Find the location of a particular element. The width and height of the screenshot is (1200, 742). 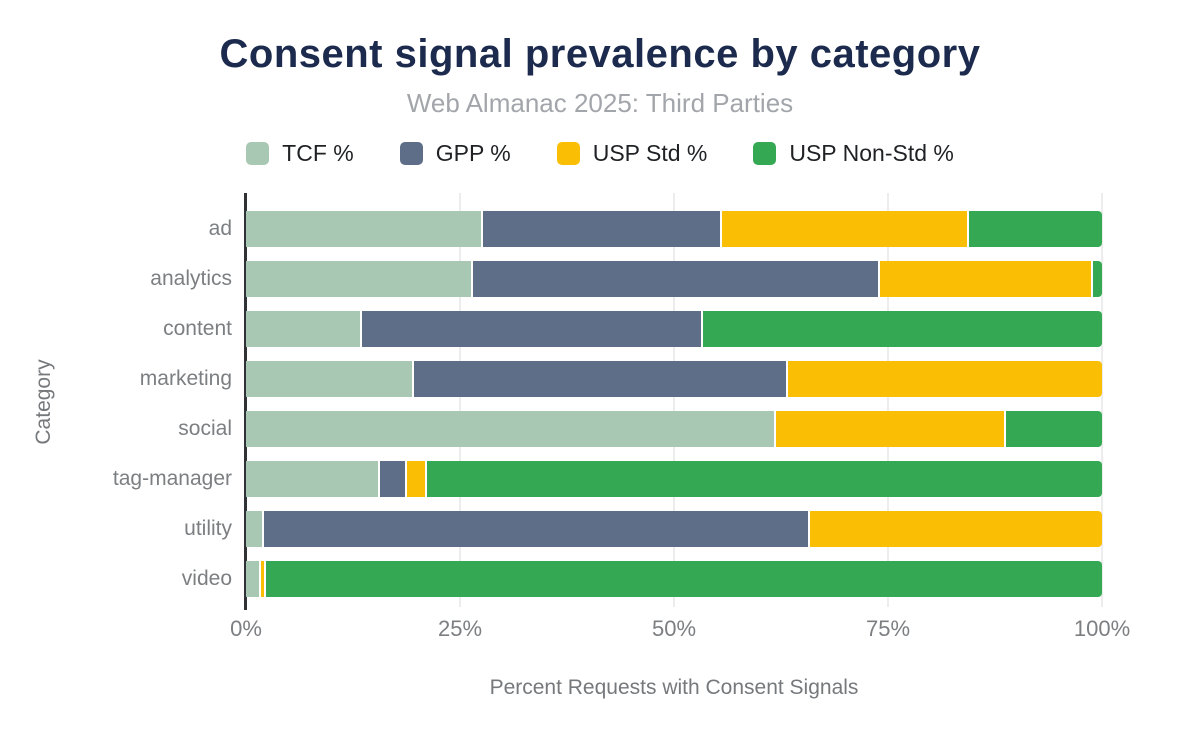

legend-item-tcf: TCF % is located at coordinates (300, 153).